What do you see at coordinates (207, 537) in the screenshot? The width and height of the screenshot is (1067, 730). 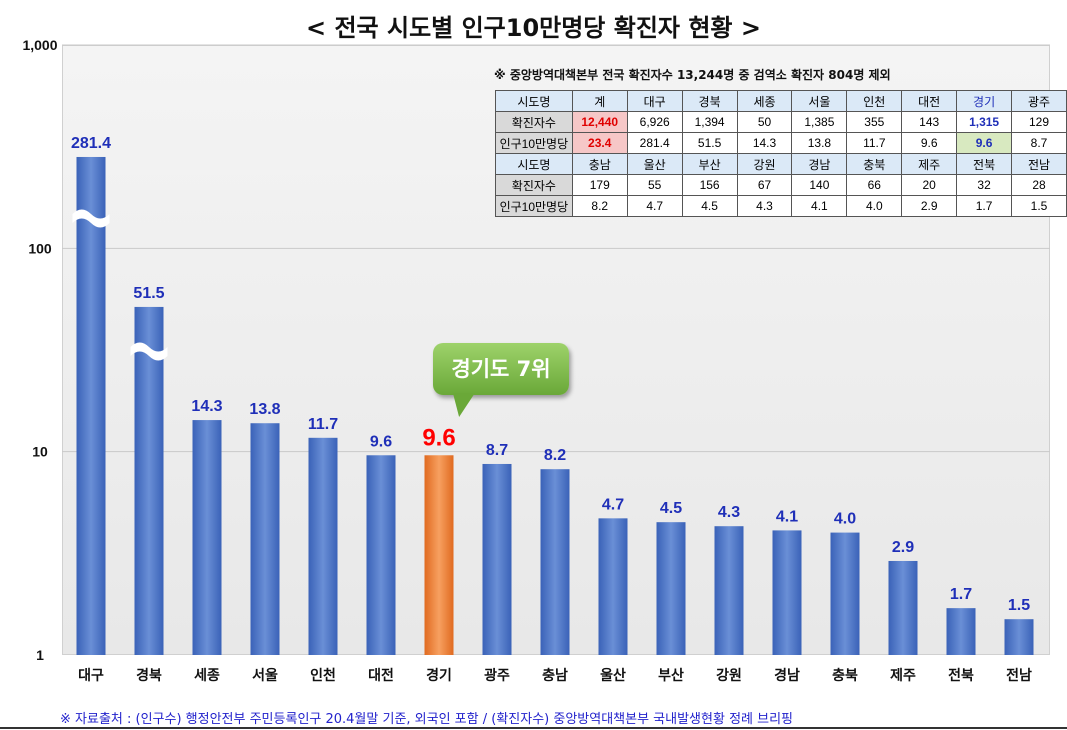 I see `bar-세종` at bounding box center [207, 537].